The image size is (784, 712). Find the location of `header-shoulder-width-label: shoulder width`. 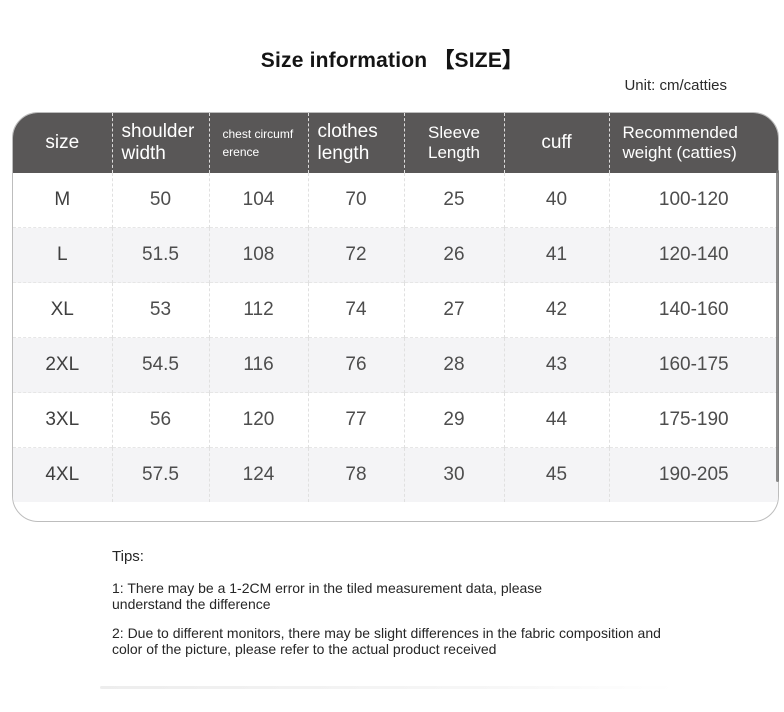

header-shoulder-width-label: shoulder width is located at coordinates (158, 142).